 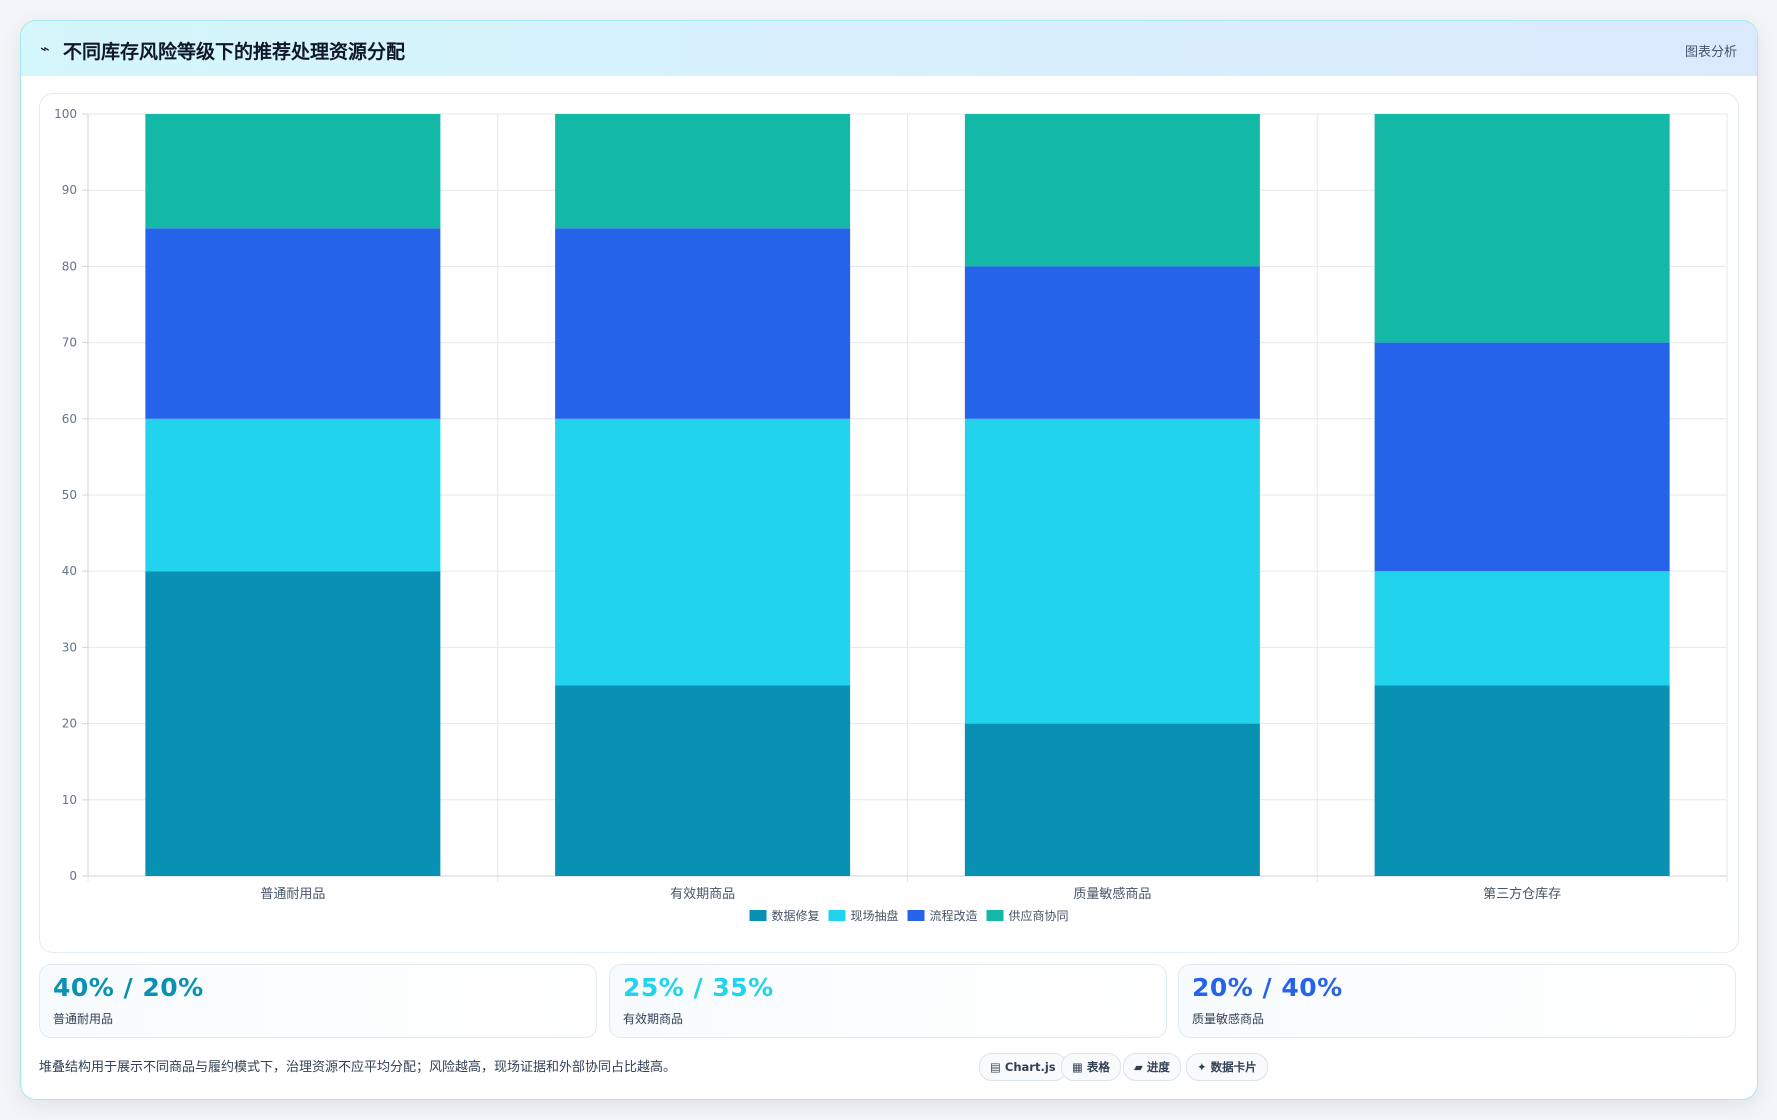 What do you see at coordinates (653, 1019) in the screenshot?
I see `stat-label: 有效期商品` at bounding box center [653, 1019].